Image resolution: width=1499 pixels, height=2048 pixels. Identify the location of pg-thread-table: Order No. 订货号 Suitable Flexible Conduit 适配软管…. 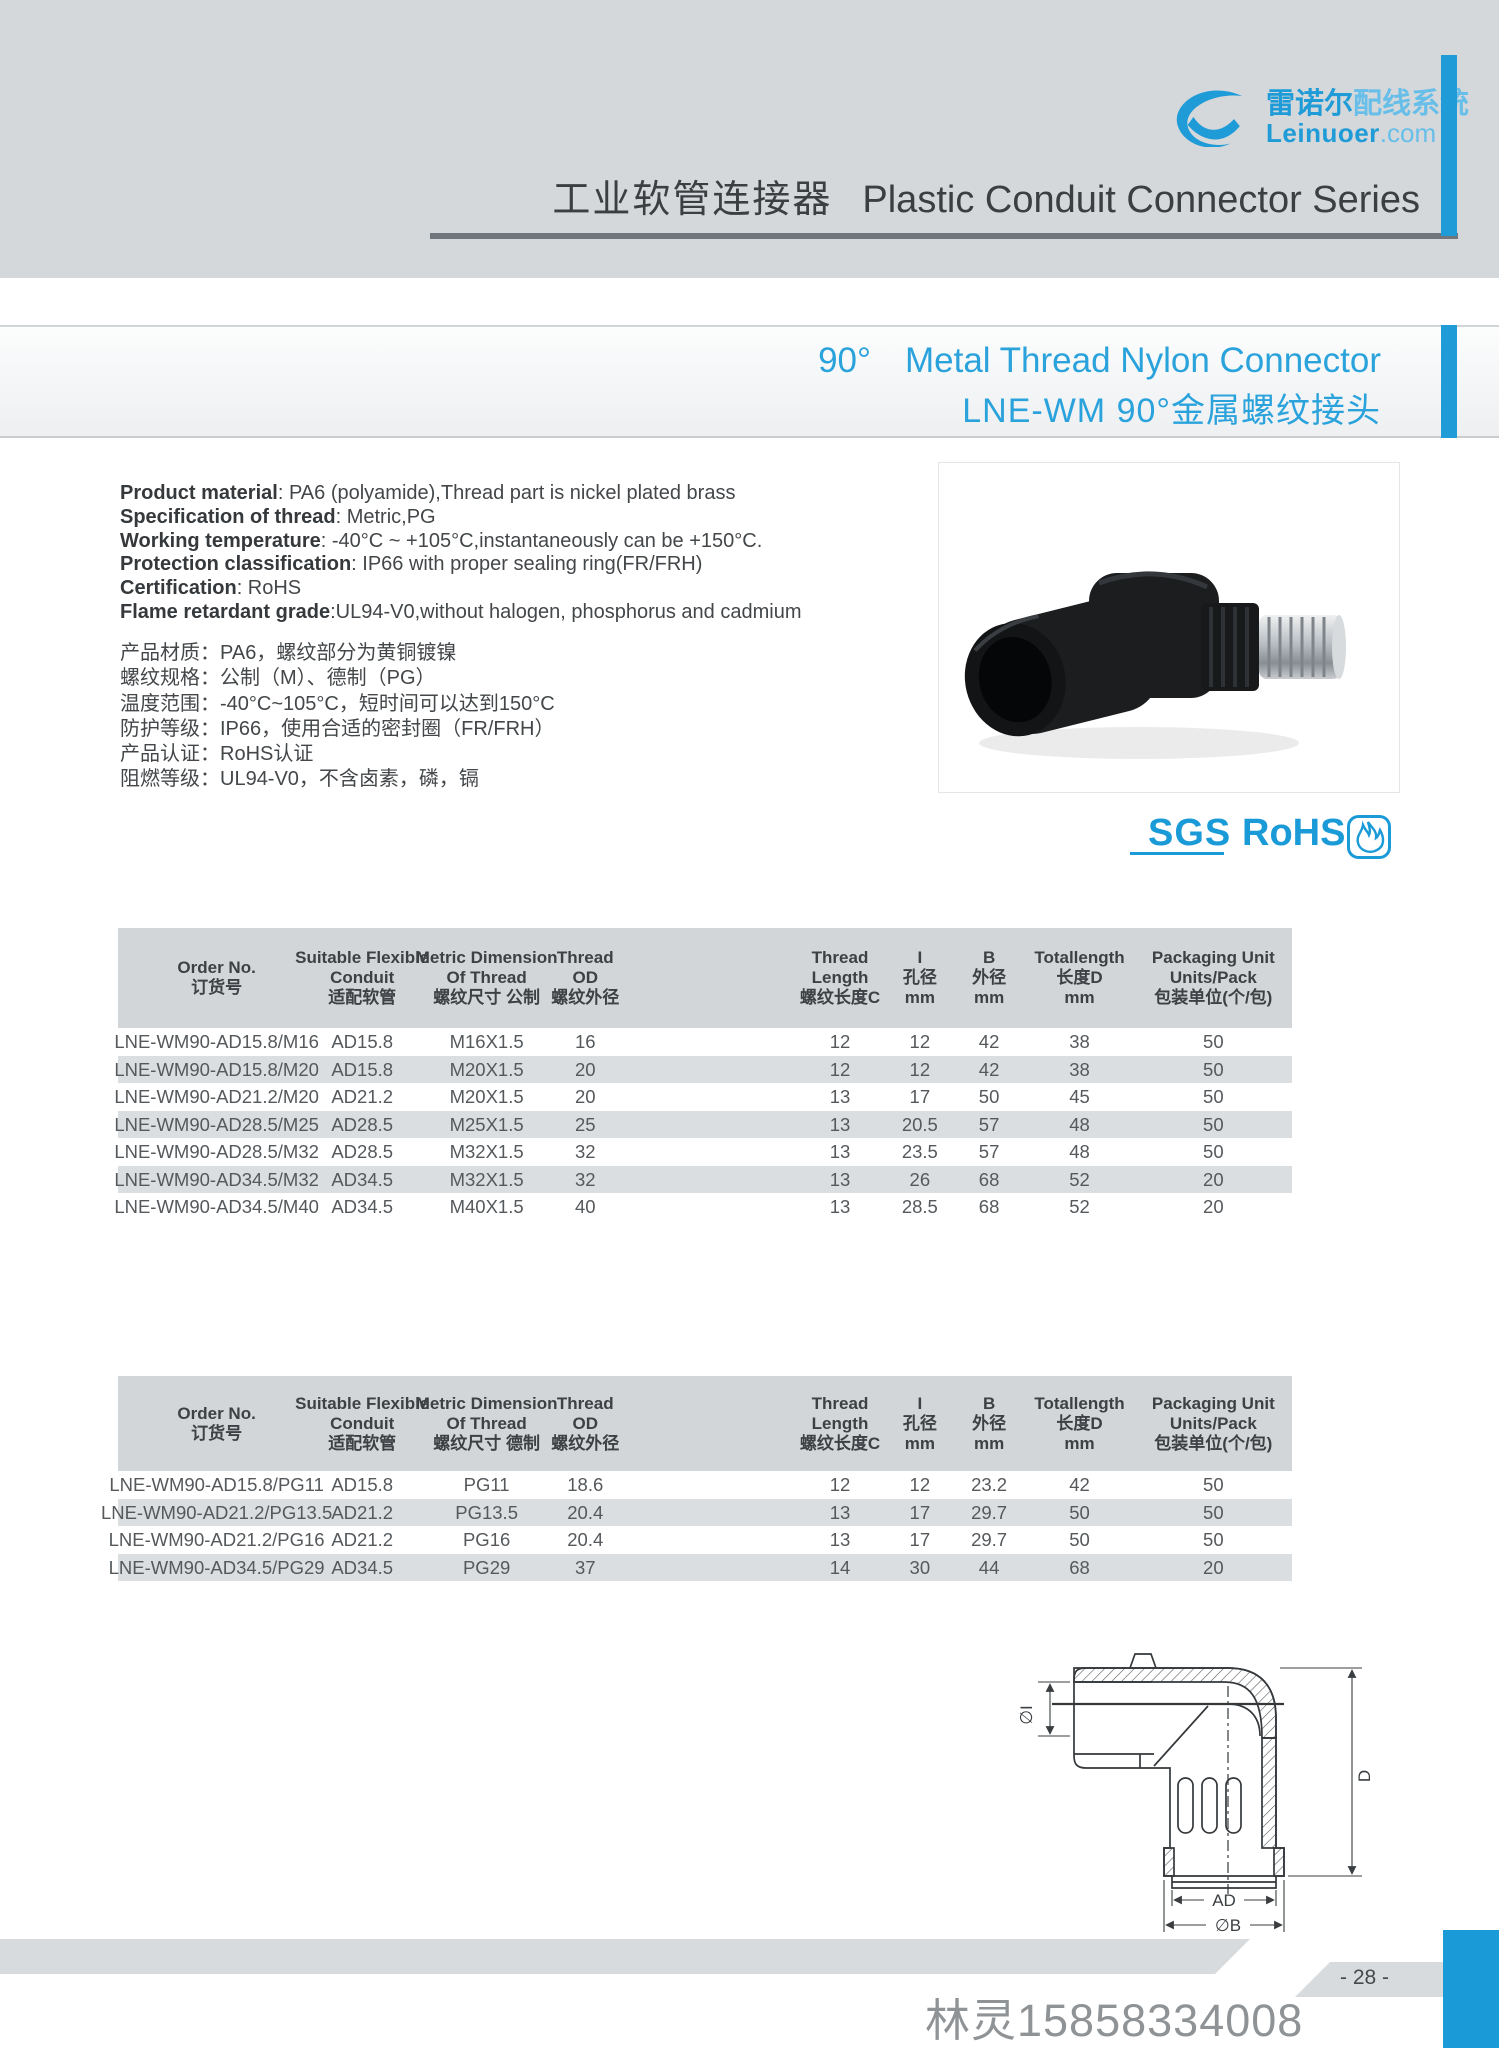
(696, 1478).